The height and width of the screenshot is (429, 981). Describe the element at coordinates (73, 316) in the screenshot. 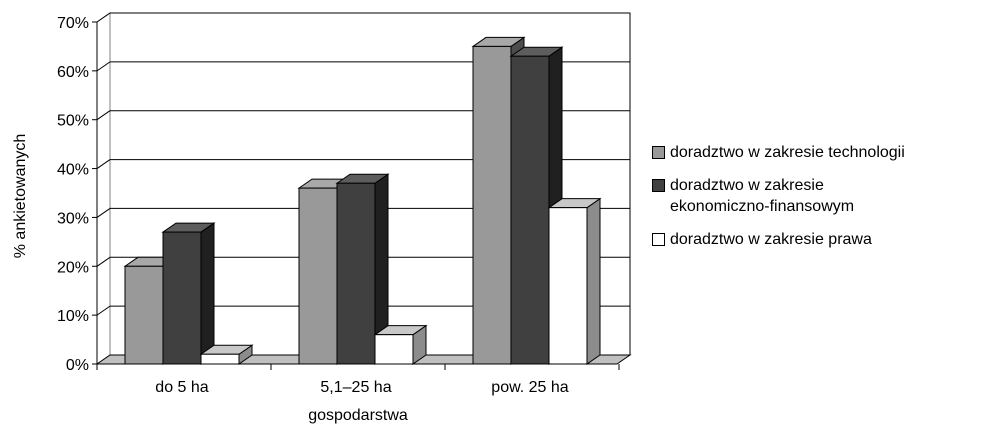

I see `y-tick-label: 10%` at that location.